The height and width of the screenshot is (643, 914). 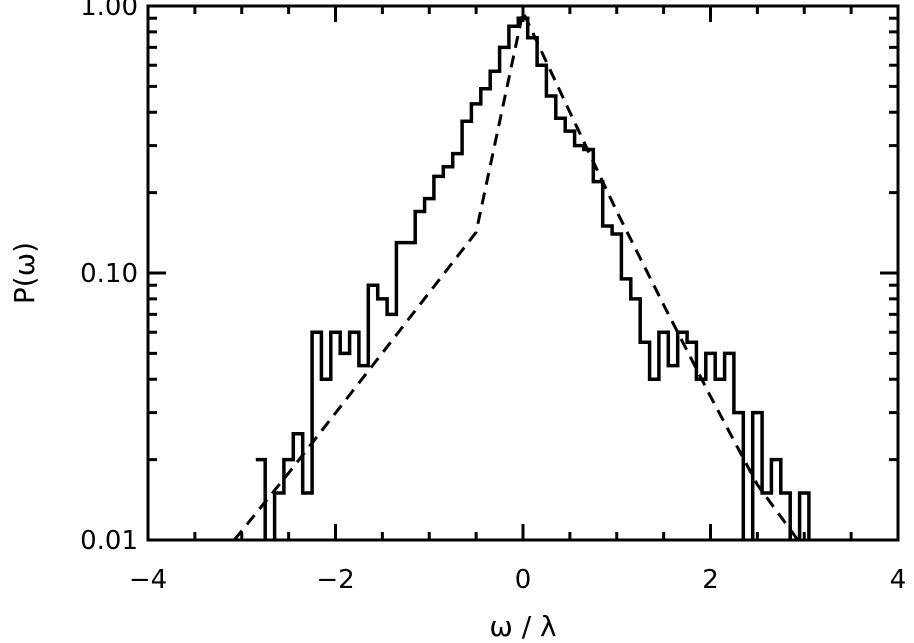 What do you see at coordinates (109, 541) in the screenshot?
I see `y-tick-label: 0.01` at bounding box center [109, 541].